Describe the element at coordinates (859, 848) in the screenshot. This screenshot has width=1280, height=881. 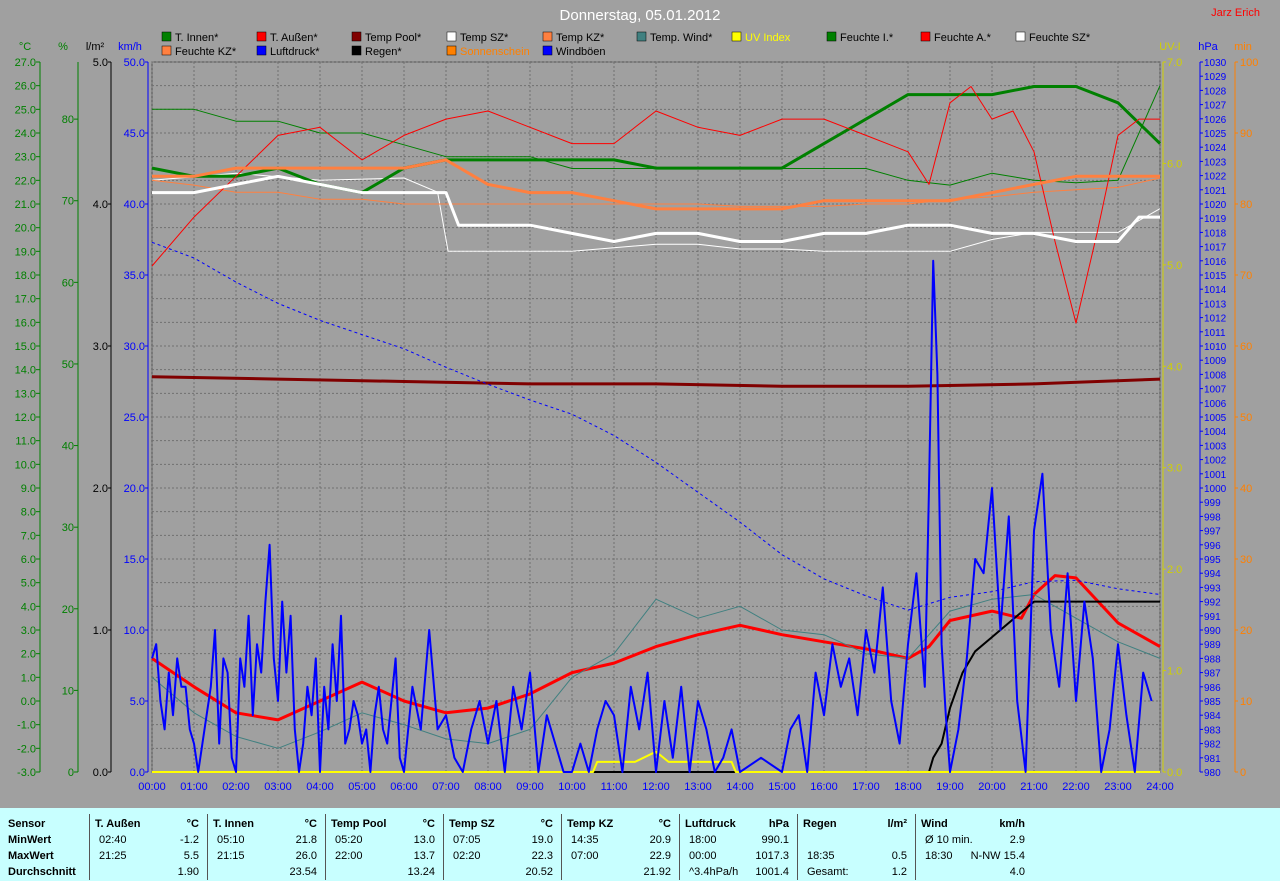
I see `stats-column: Regen l/m² 18:35 0.5 Gesamt: 1.2` at that location.